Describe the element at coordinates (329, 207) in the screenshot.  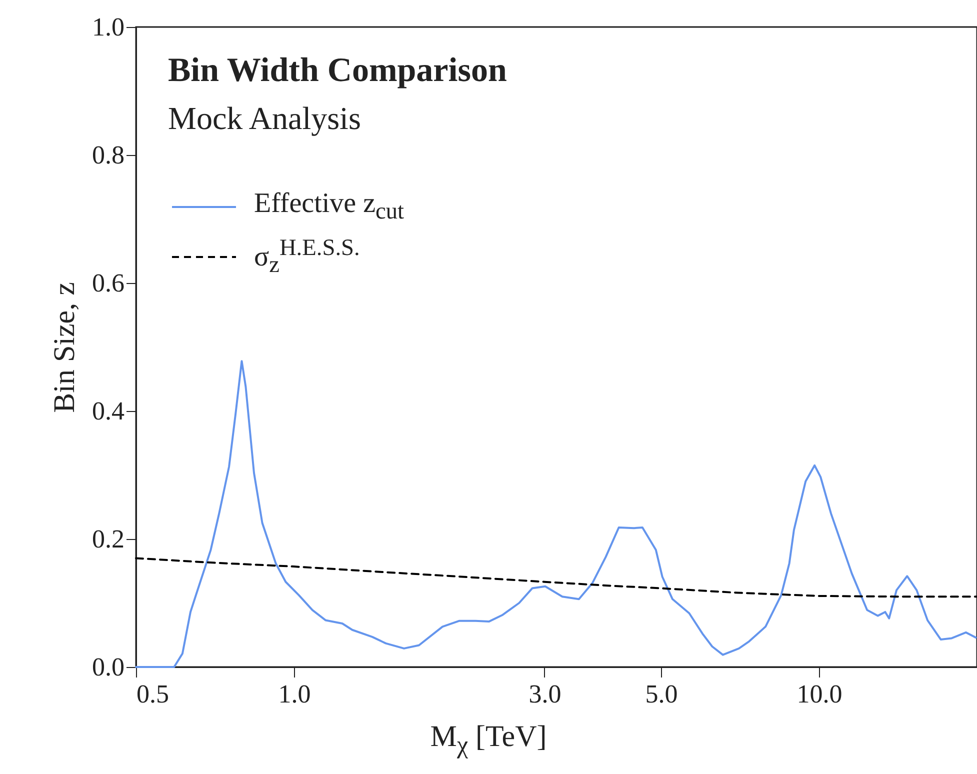
I see `legend-label: Effective z$_{cut}$` at that location.